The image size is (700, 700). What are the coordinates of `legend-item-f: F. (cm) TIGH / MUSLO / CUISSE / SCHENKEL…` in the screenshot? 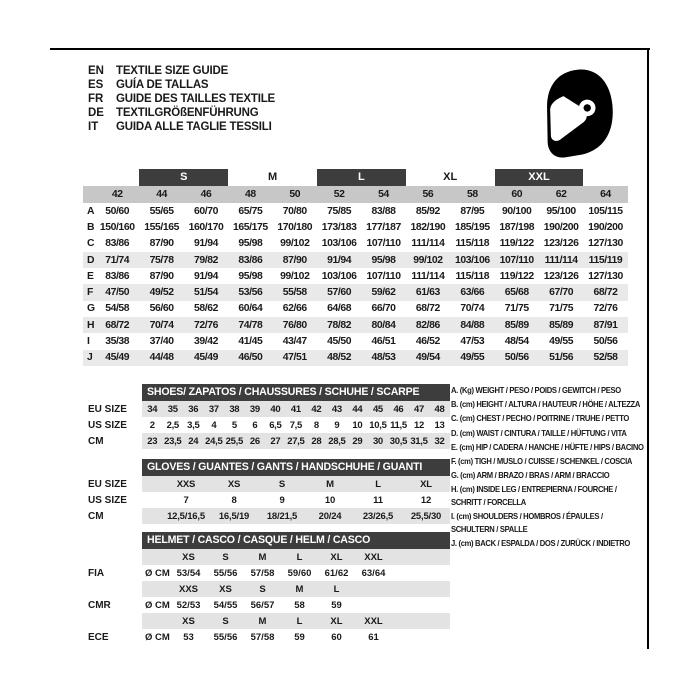 It's located at (542, 462).